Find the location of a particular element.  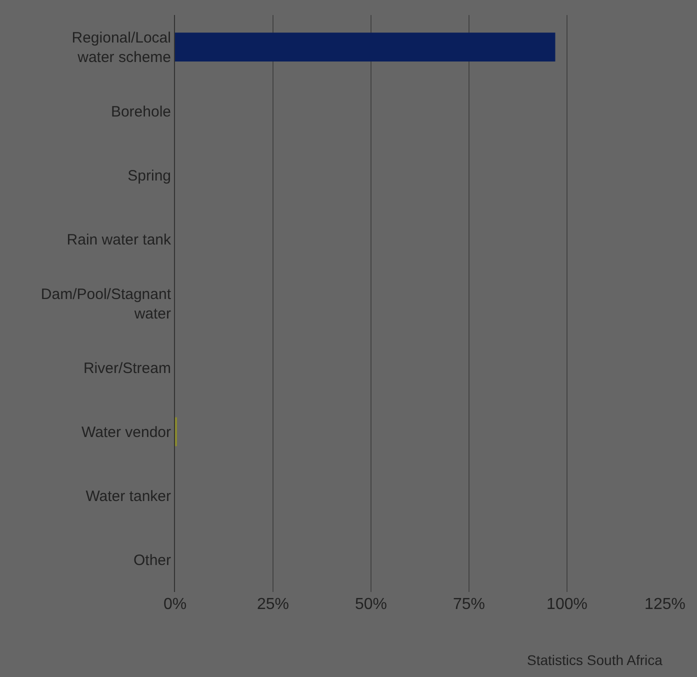

x-tick-label: 0% is located at coordinates (175, 604).